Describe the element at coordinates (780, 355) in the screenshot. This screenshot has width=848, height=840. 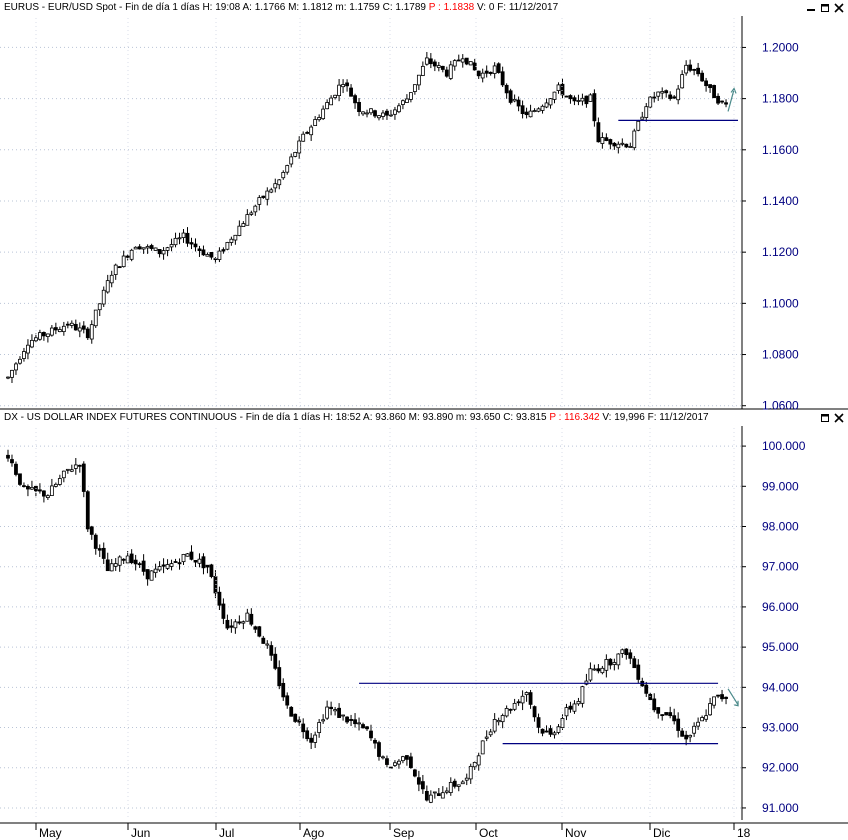
I see `eur-y-tick-label: 1.0800` at that location.